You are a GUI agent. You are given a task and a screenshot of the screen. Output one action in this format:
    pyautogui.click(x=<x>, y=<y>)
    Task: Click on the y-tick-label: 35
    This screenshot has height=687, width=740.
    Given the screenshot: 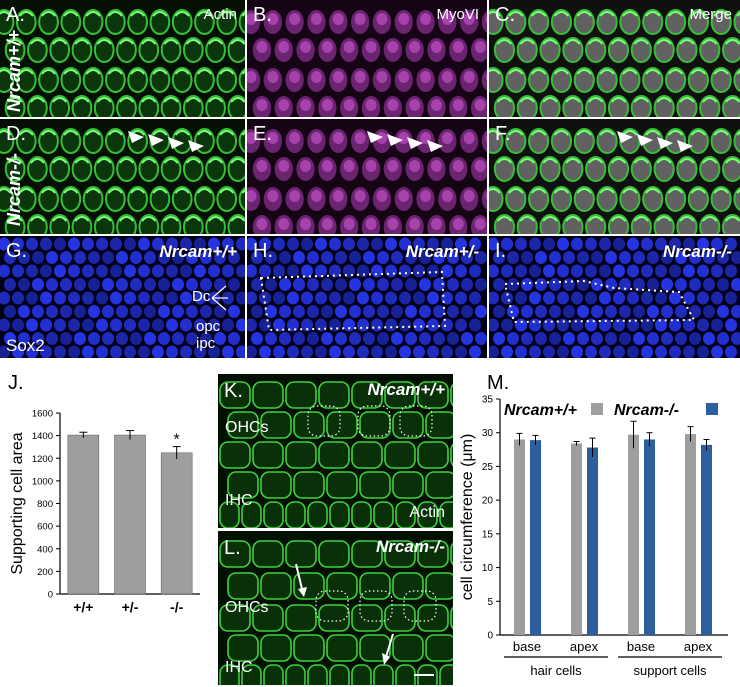 What is the action you would take?
    pyautogui.click(x=488, y=400)
    